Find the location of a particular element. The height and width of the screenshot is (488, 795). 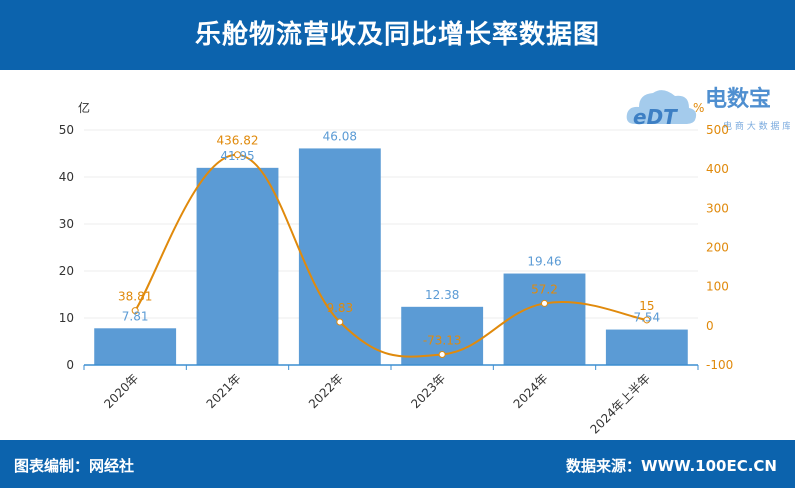

y-tick-label: 40 is located at coordinates (66, 177).